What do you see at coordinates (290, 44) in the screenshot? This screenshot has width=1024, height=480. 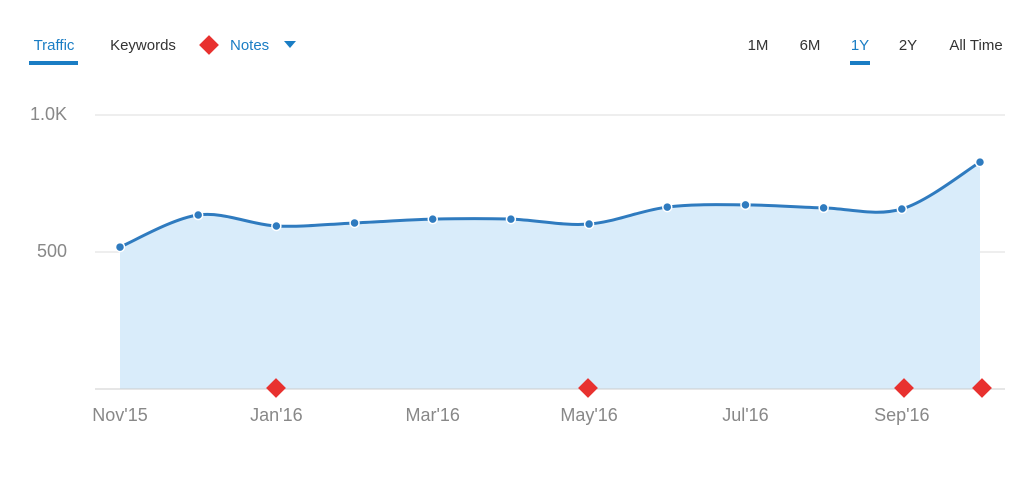 I see `dropdown-arrow` at bounding box center [290, 44].